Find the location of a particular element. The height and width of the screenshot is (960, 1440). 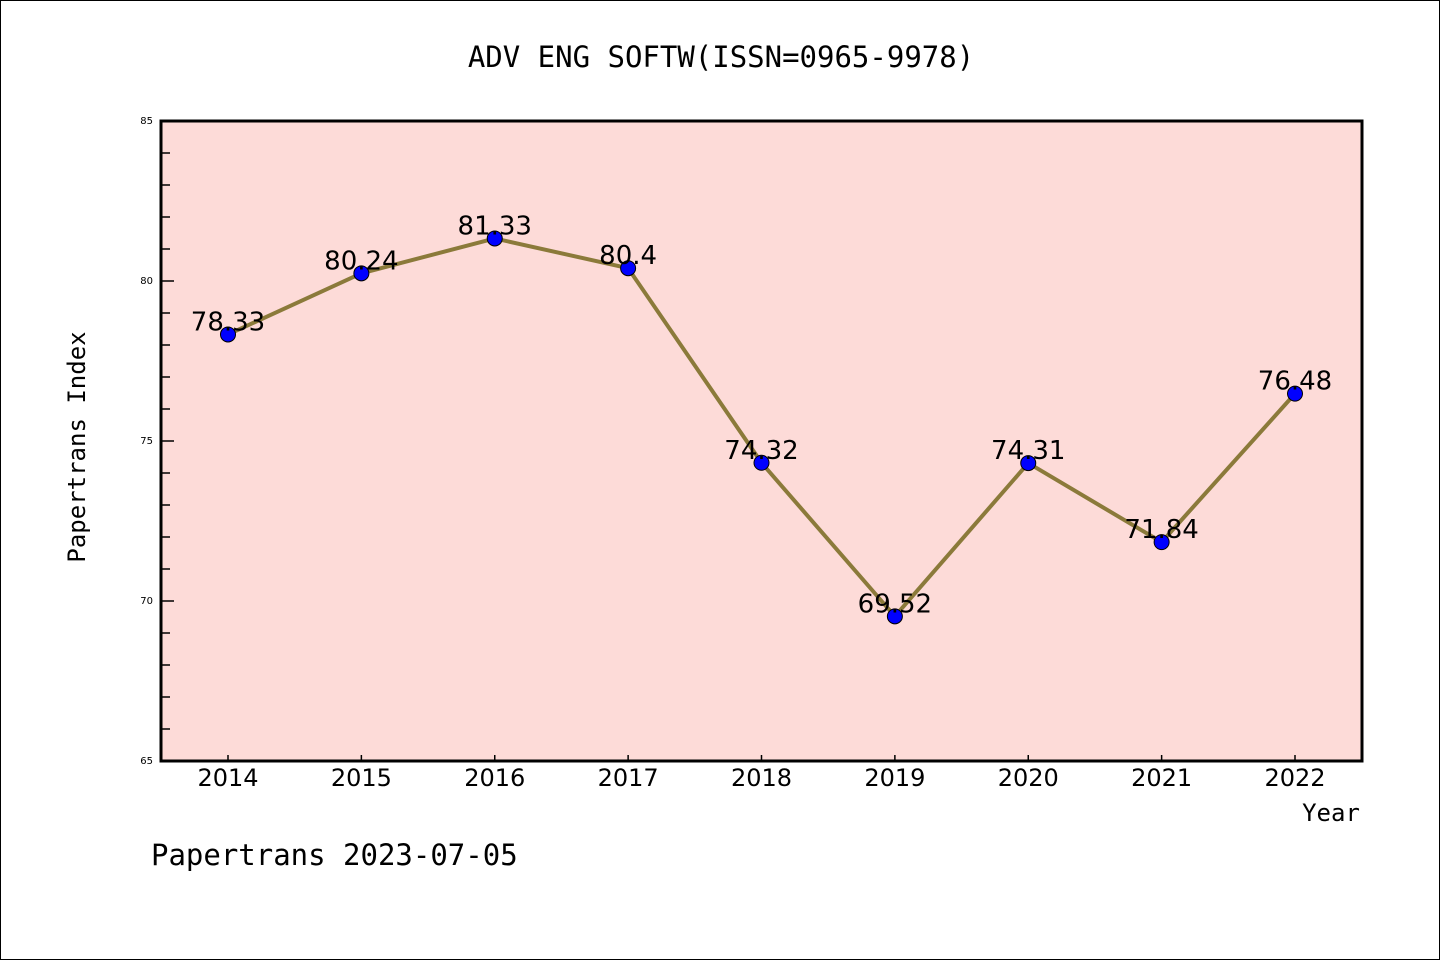

data-label: 69.52 is located at coordinates (895, 604).